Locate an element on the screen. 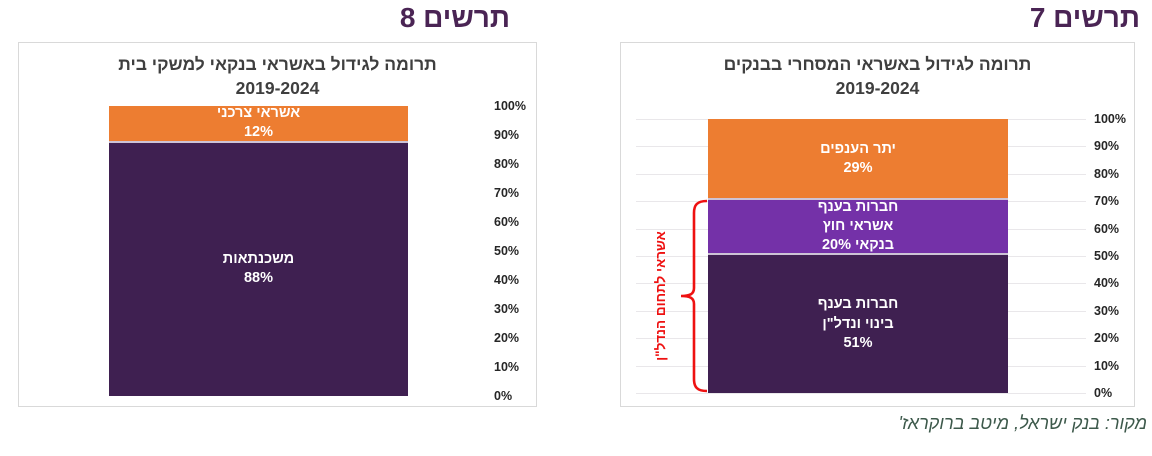 The width and height of the screenshot is (1152, 456). bar-segment-other-sectors: יתר הענפים 29% is located at coordinates (858, 159).